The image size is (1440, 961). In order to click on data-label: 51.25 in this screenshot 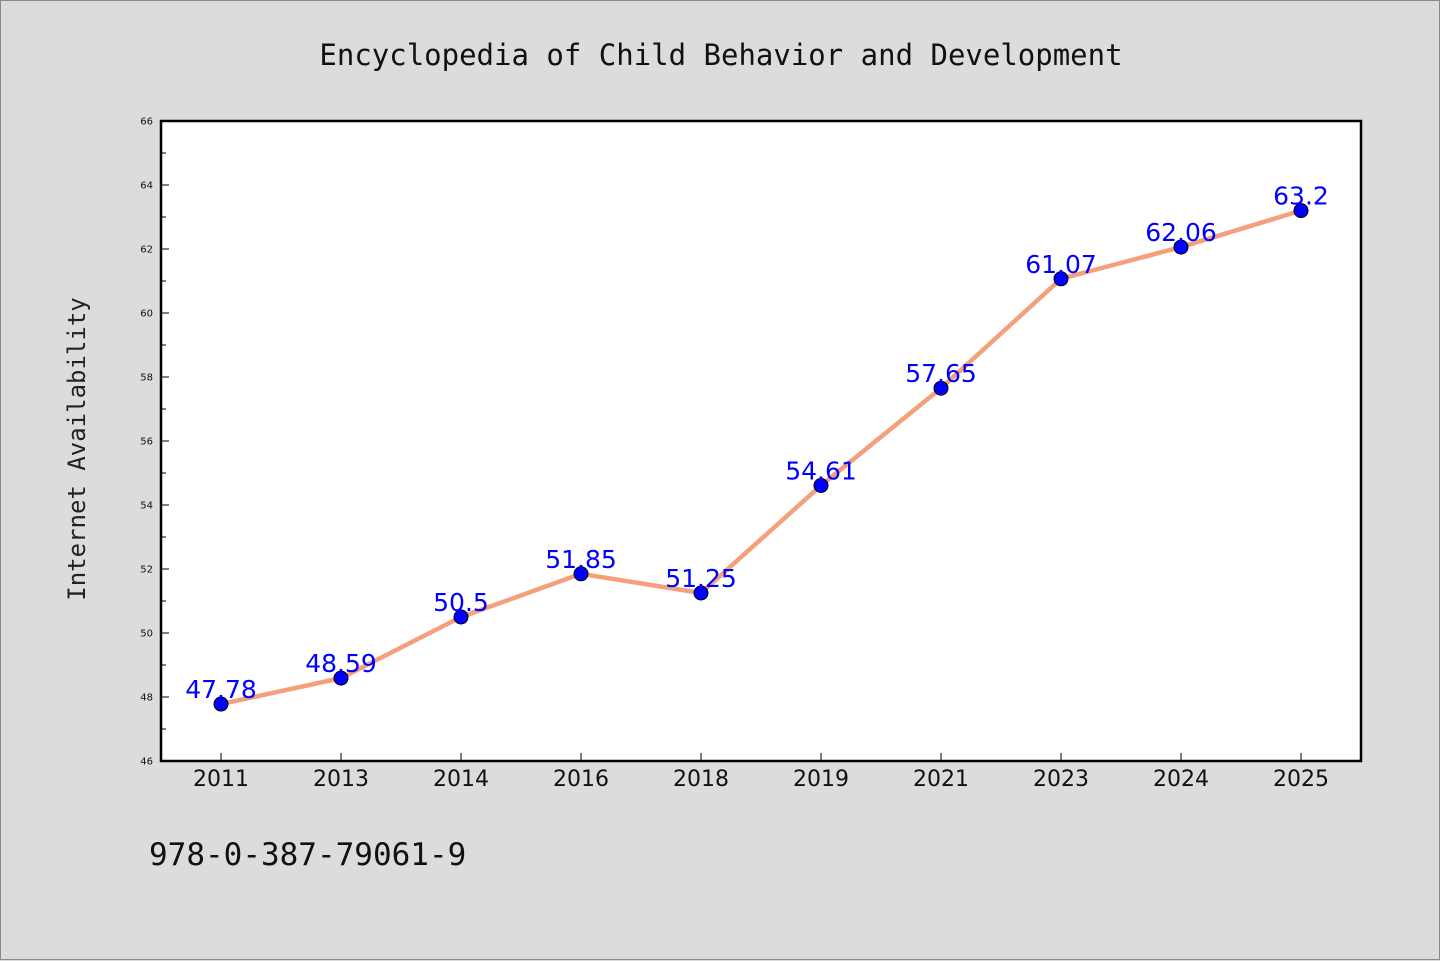, I will do `click(701, 578)`.